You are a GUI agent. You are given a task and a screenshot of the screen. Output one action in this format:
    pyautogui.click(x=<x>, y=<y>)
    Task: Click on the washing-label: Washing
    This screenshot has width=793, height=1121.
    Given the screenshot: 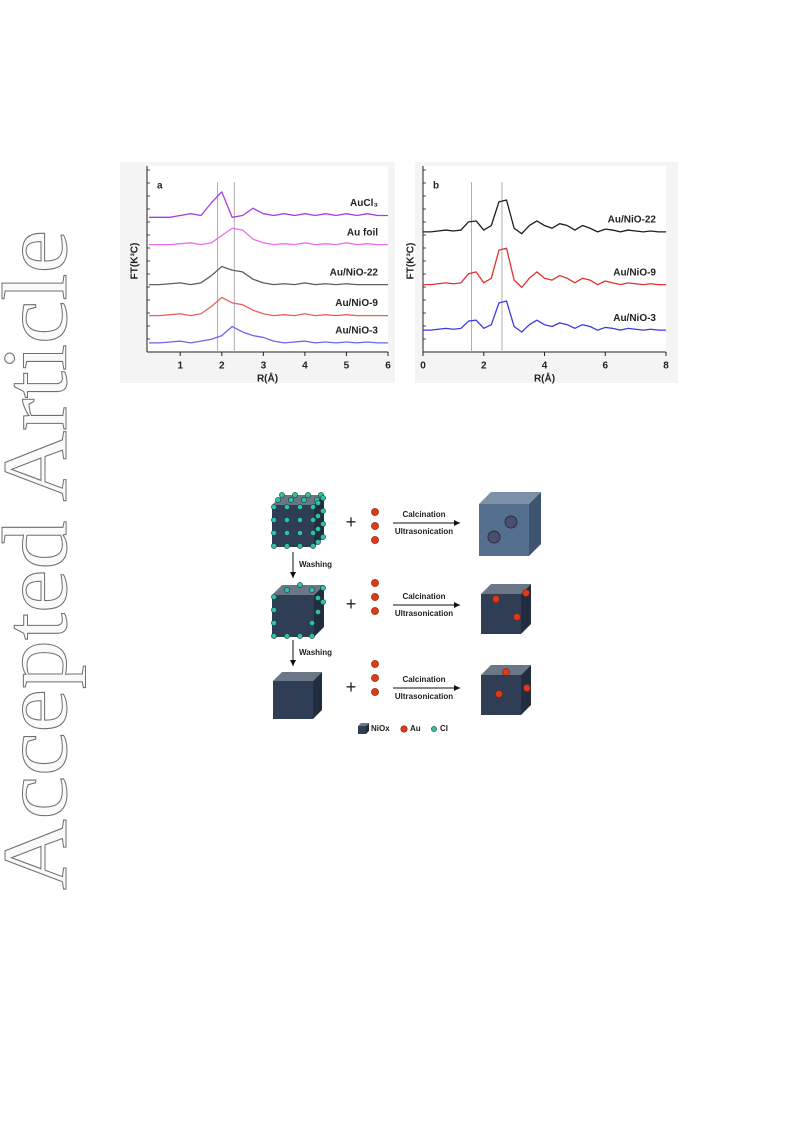 What is the action you would take?
    pyautogui.click(x=315, y=652)
    